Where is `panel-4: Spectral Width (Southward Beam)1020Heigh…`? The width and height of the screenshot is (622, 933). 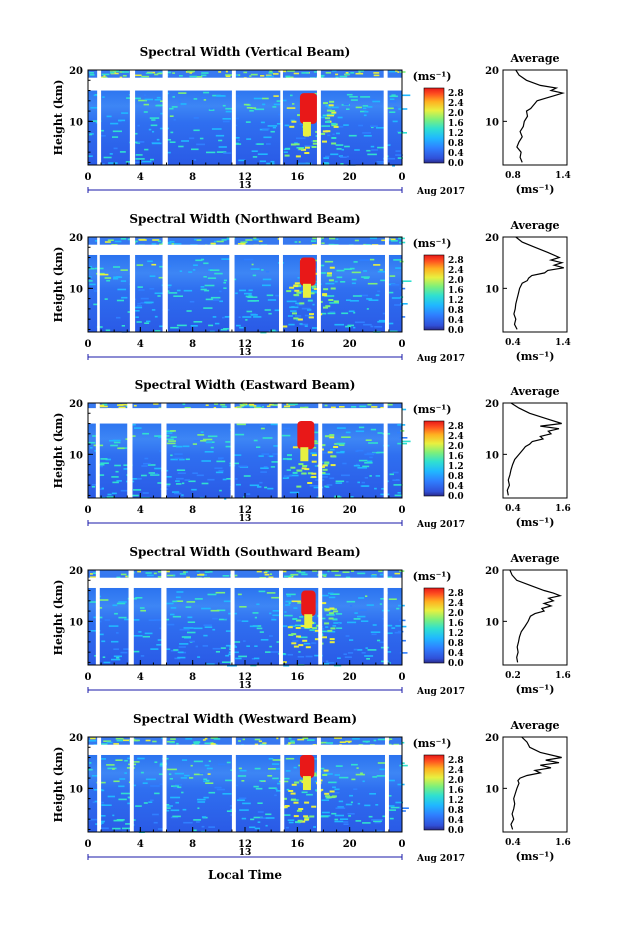 panel-4: Spectral Width (Southward Beam)1020Heigh… is located at coordinates (311, 621).